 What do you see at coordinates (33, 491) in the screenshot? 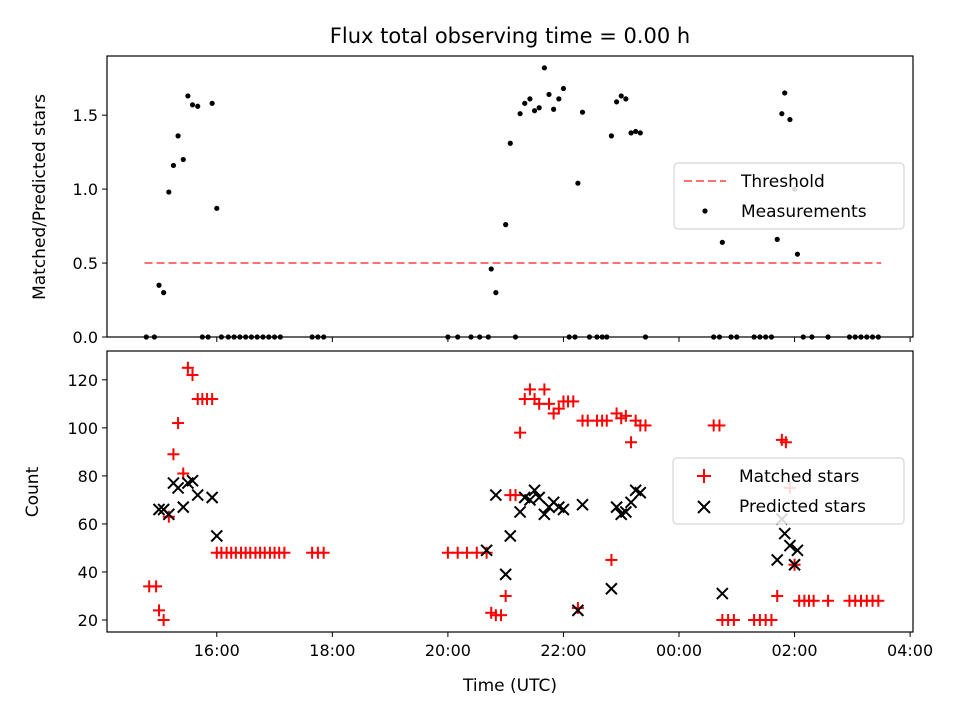
I see `count-y-label: Count` at bounding box center [33, 491].